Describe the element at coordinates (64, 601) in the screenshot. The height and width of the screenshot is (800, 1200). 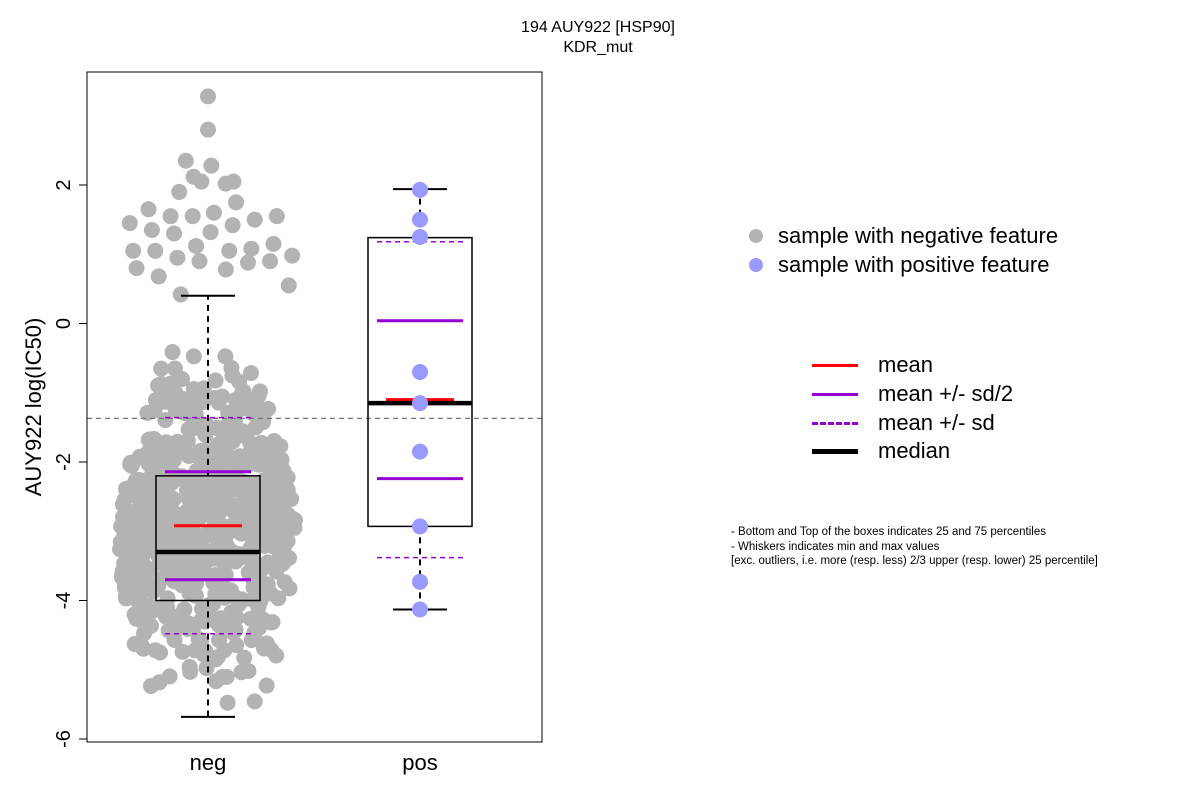
I see `y-tick-label: -4` at that location.